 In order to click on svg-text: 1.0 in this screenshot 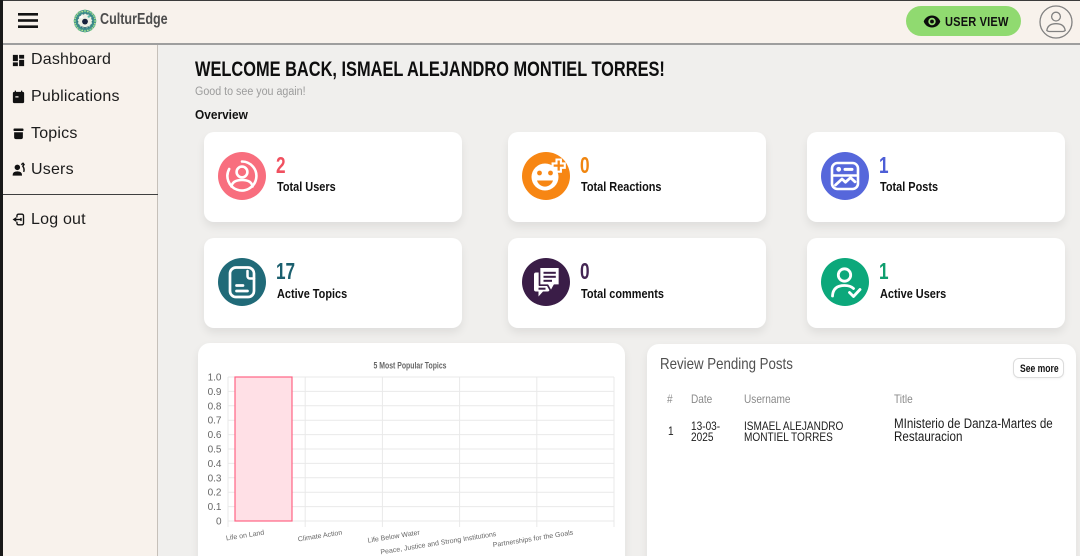, I will do `click(215, 378)`.